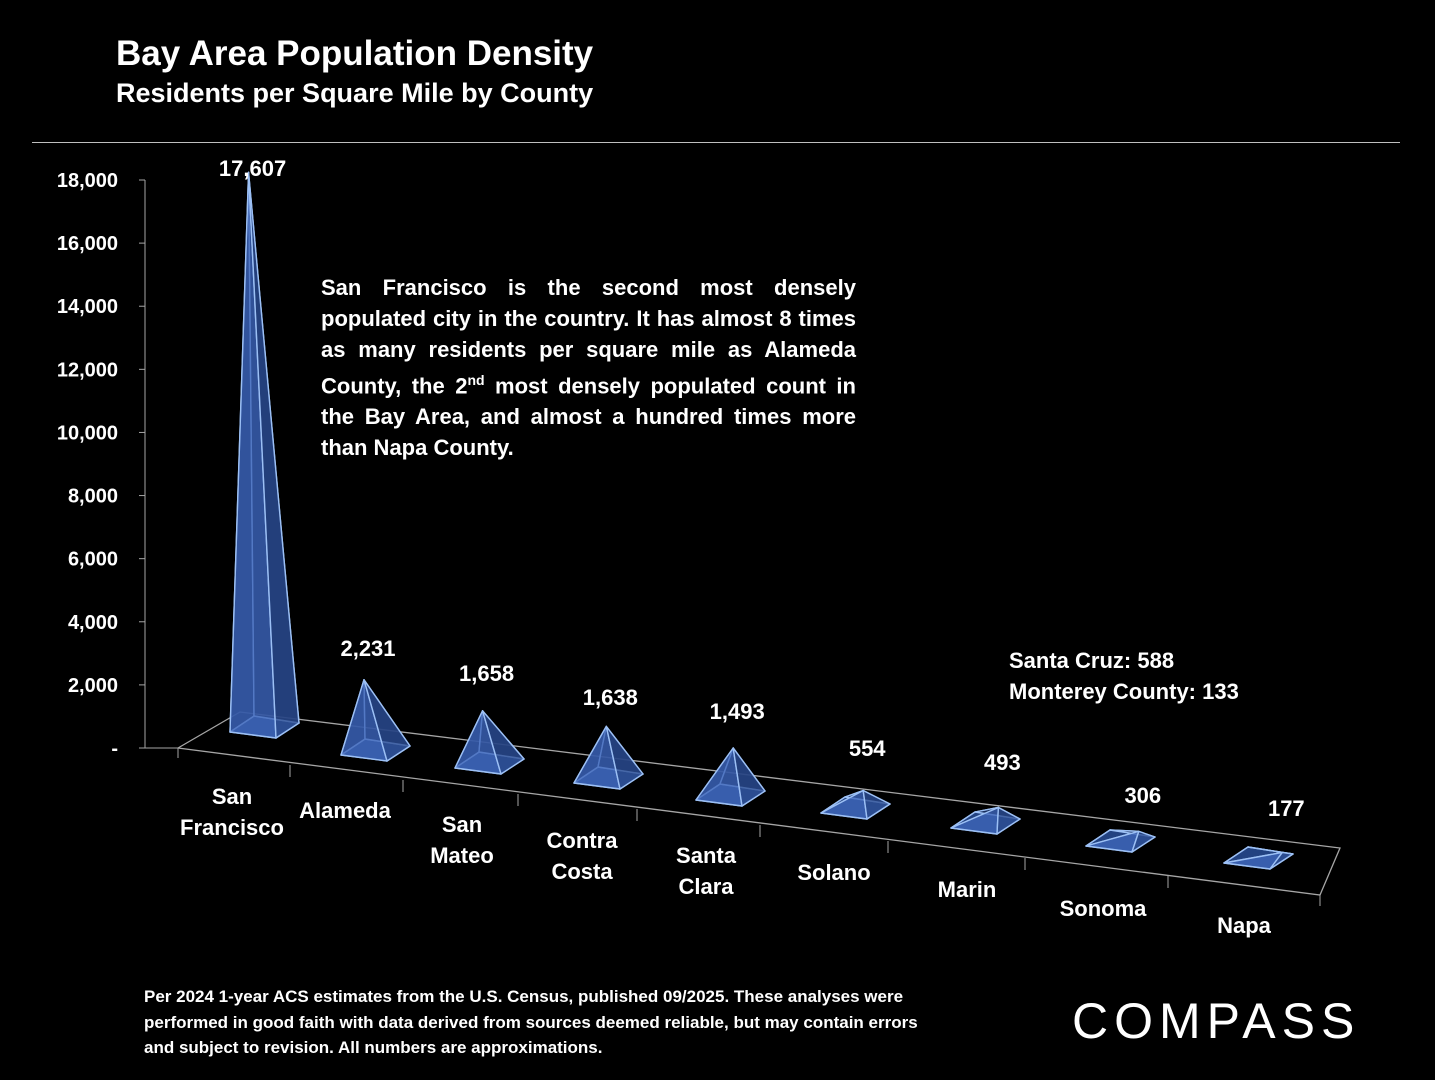 This screenshot has width=1435, height=1080. I want to click on pyramid-san-francisco, so click(264, 455).